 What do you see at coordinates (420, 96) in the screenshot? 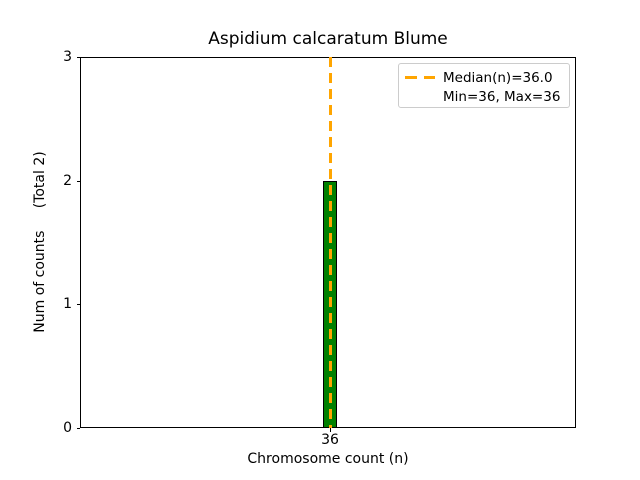
I see `legend-empty-handle` at bounding box center [420, 96].